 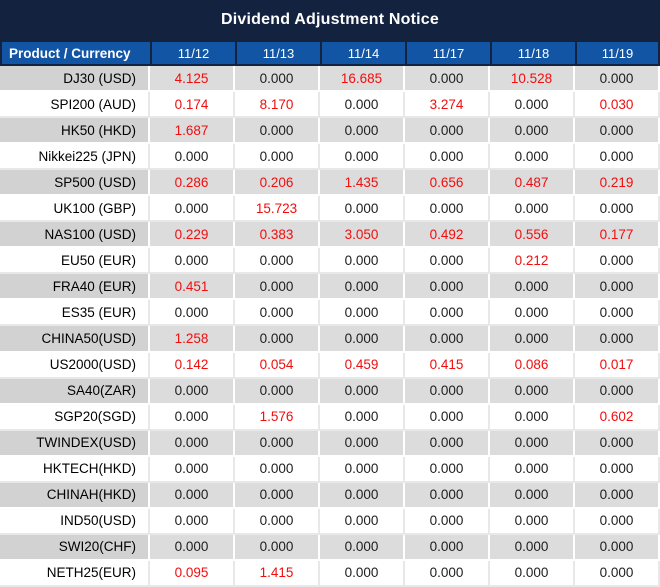 What do you see at coordinates (532, 261) in the screenshot?
I see `value-cell: 0.212` at bounding box center [532, 261].